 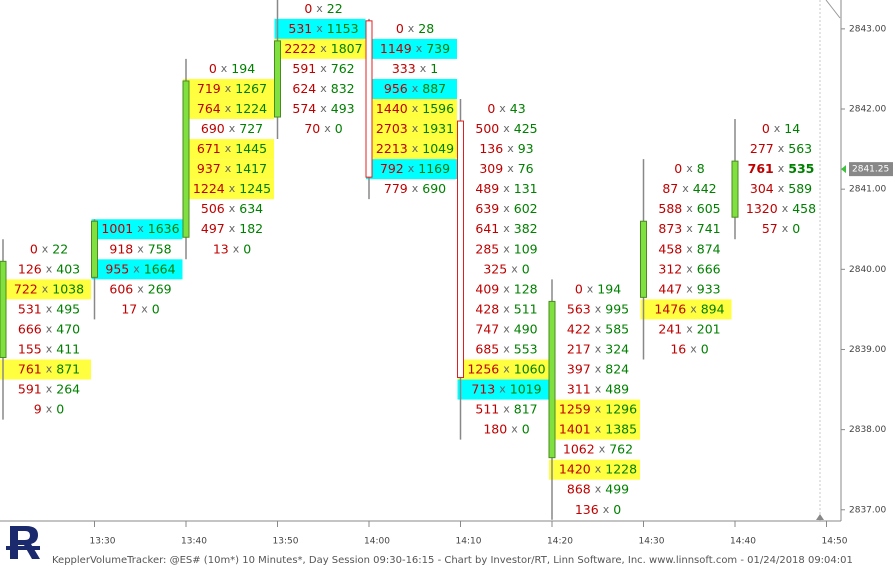 What do you see at coordinates (598, 428) in the screenshot?
I see `level-row: 1401 x 1385` at bounding box center [598, 428].